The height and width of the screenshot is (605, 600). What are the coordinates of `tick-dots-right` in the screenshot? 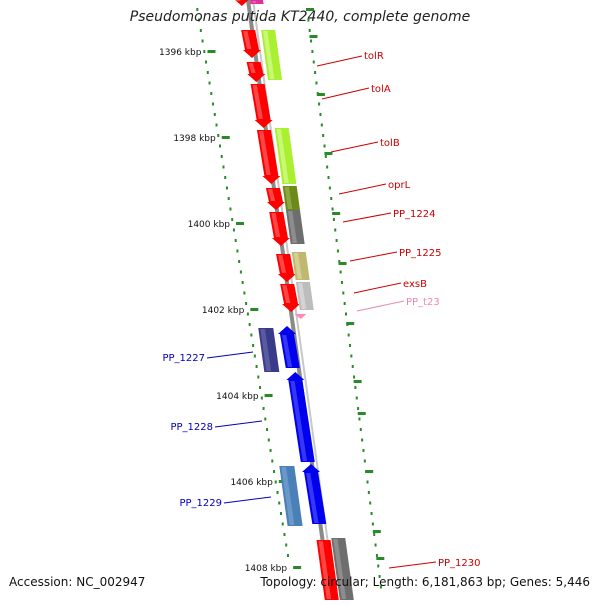 It's located at (345, 298).